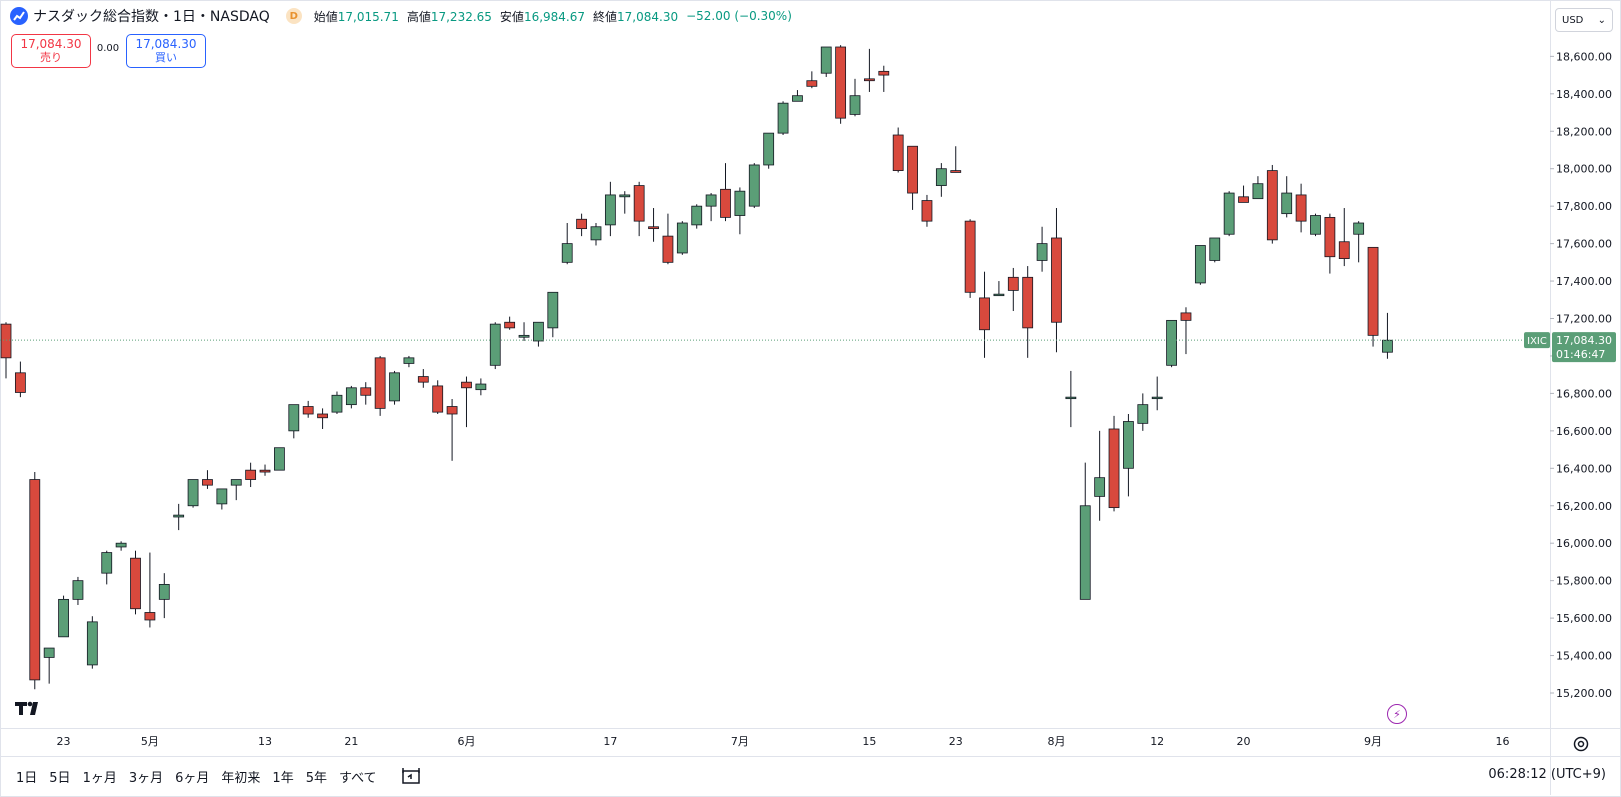  I want to click on timeframe-5y: 5年, so click(316, 778).